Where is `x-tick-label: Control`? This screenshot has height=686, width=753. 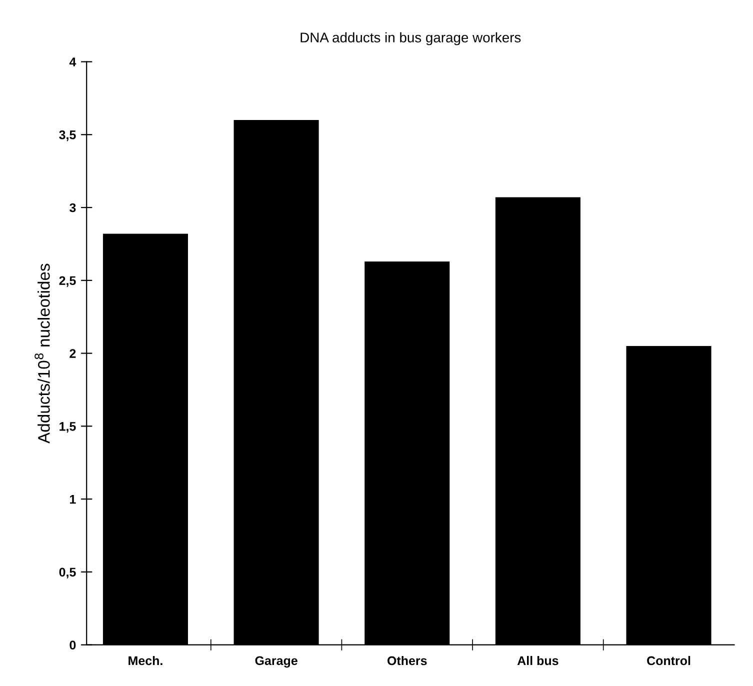 x-tick-label: Control is located at coordinates (668, 661).